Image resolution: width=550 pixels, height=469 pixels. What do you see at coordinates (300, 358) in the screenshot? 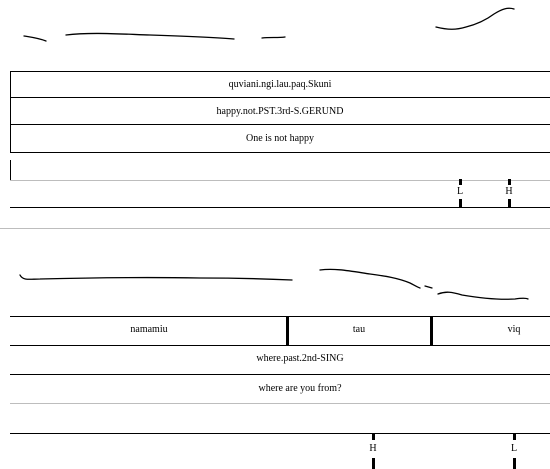
I see `gloss-tier-2: where.past.2nd-SING` at bounding box center [300, 358].